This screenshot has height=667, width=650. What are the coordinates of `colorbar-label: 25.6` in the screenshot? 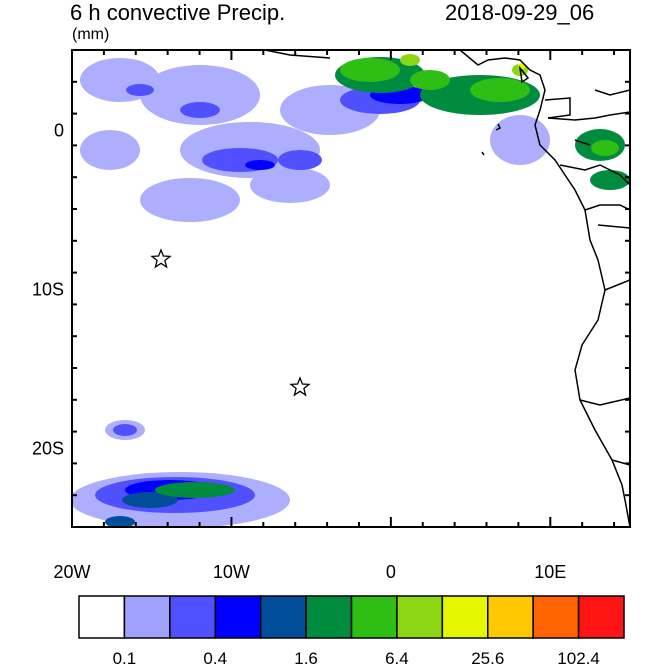 It's located at (487, 658).